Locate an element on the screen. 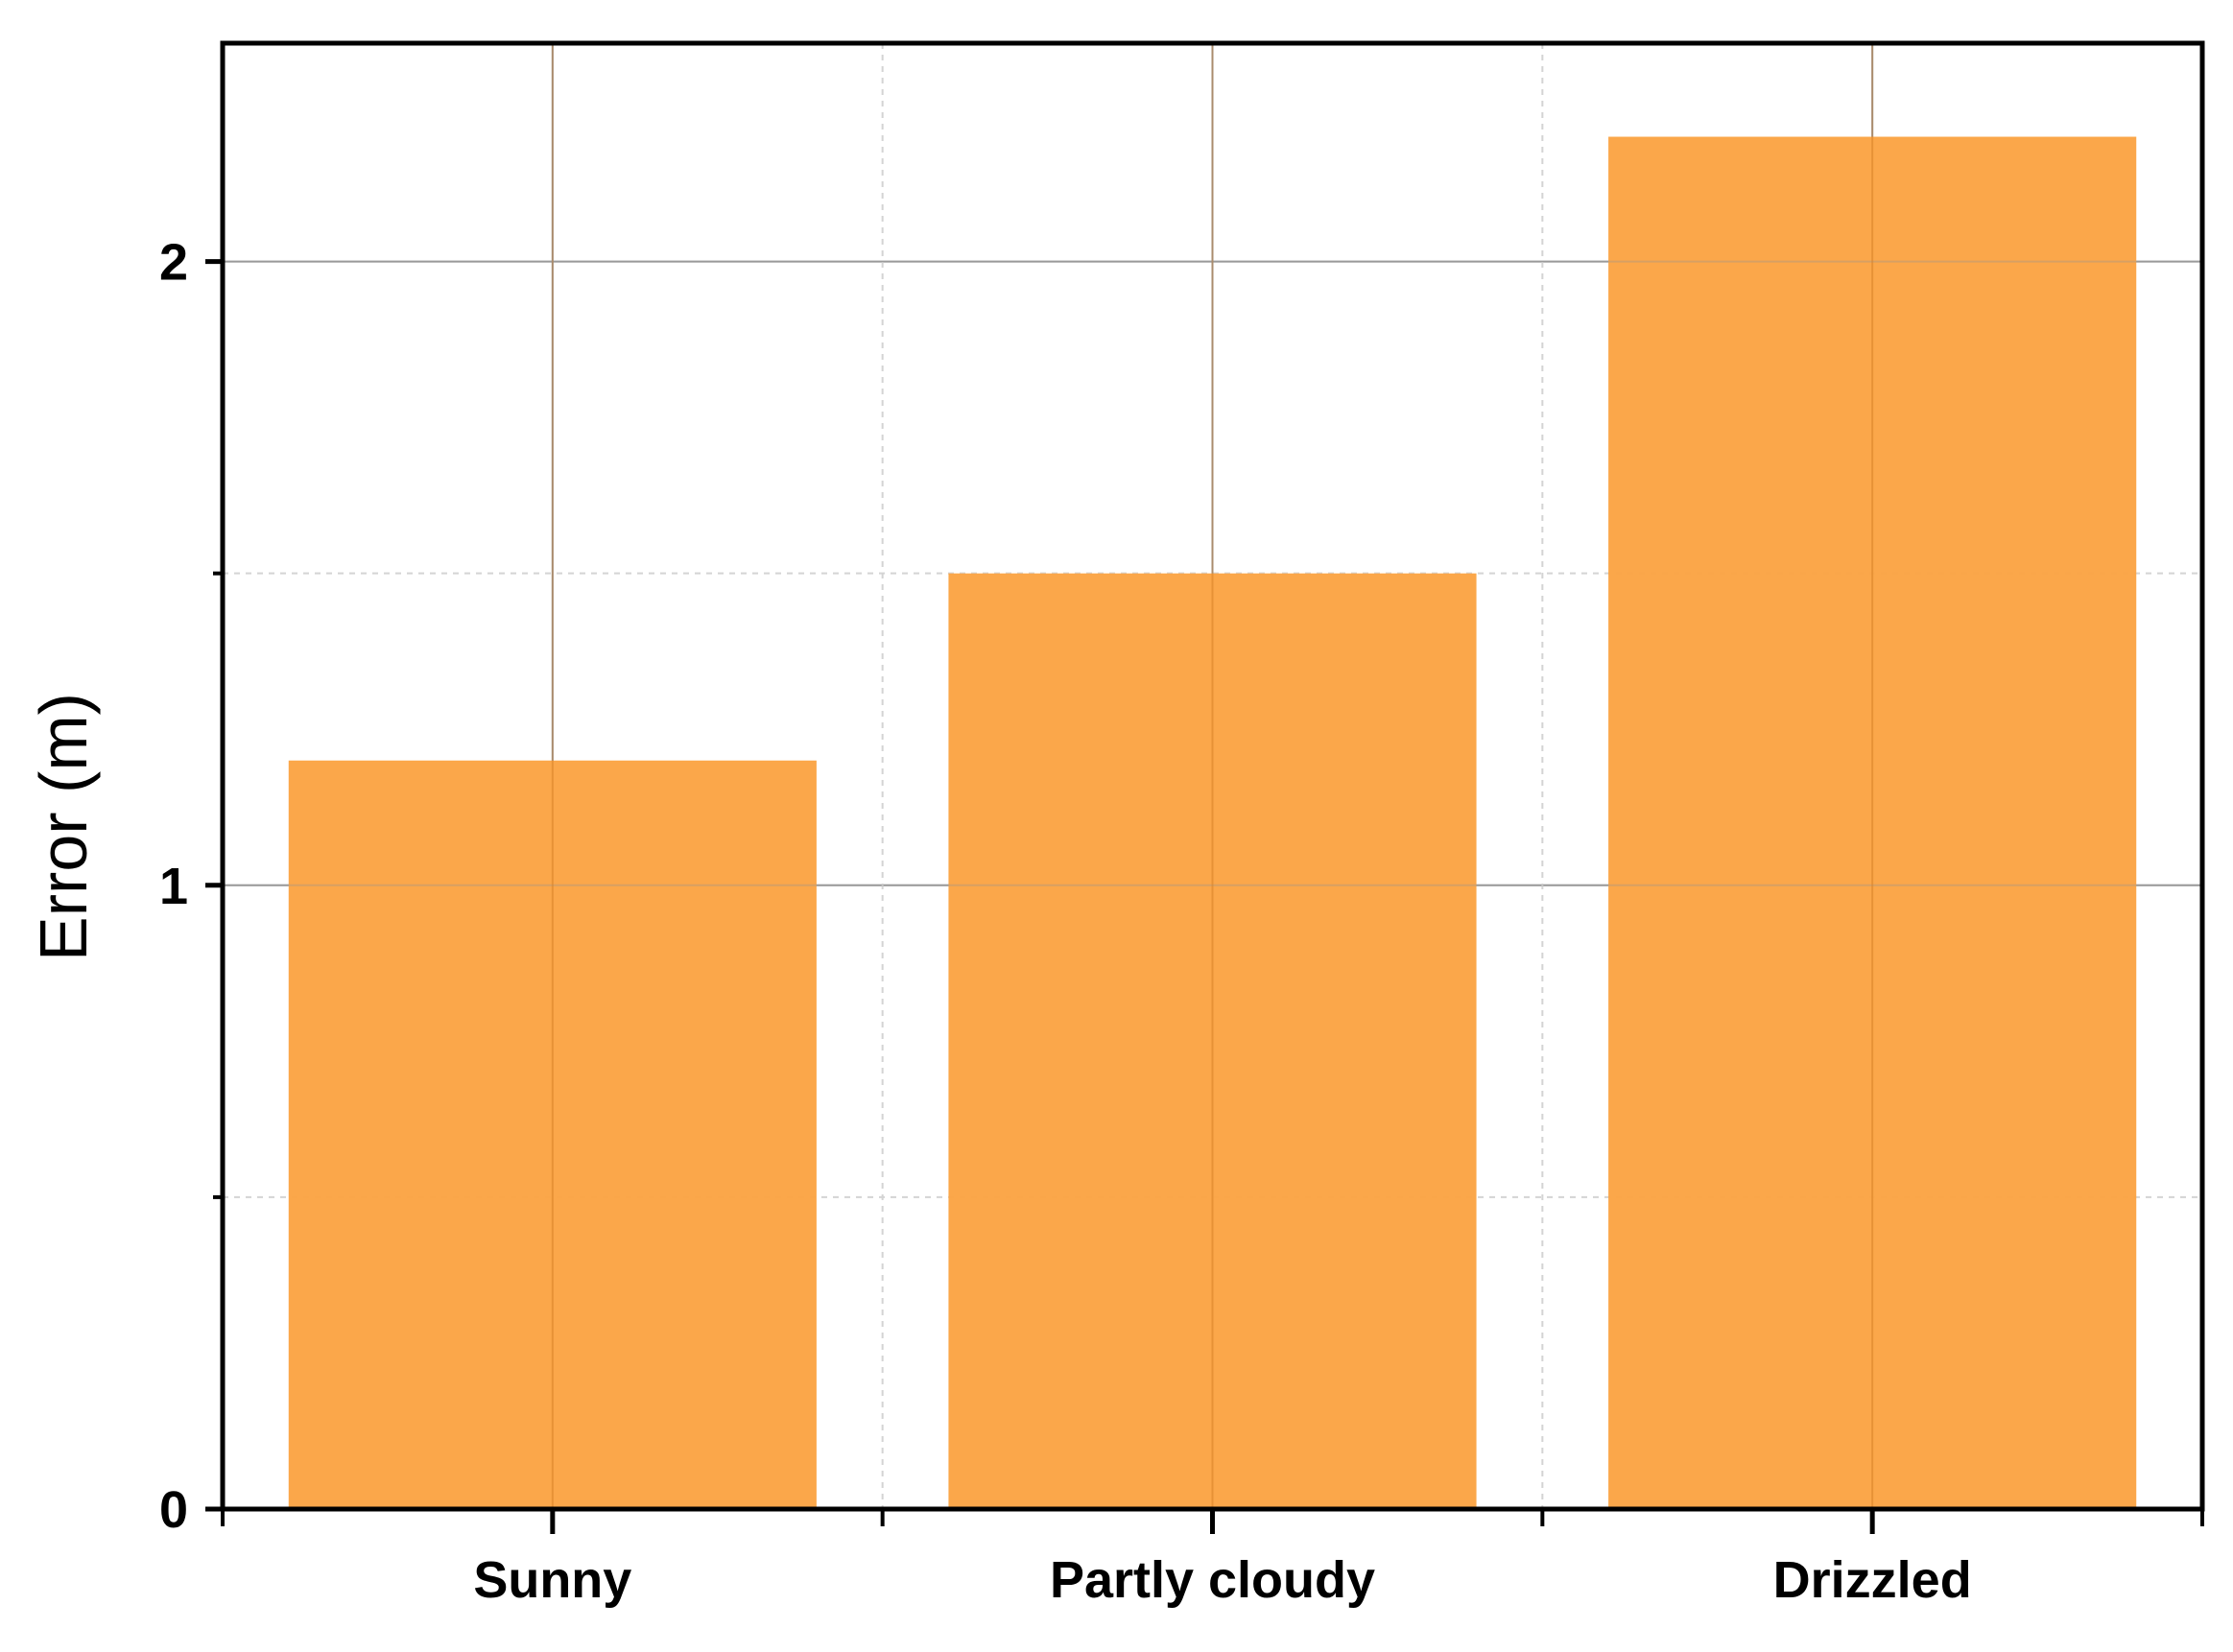 This screenshot has height=1652, width=2233. y-axis-title: Error (m) is located at coordinates (63, 827).